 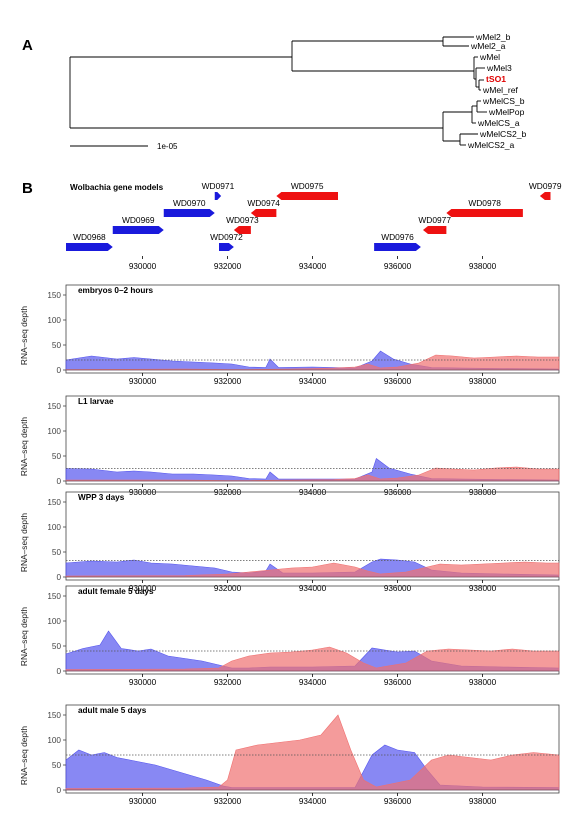 What do you see at coordinates (116, 591) in the screenshot?
I see `panel-title: adult female 5 days` at bounding box center [116, 591].